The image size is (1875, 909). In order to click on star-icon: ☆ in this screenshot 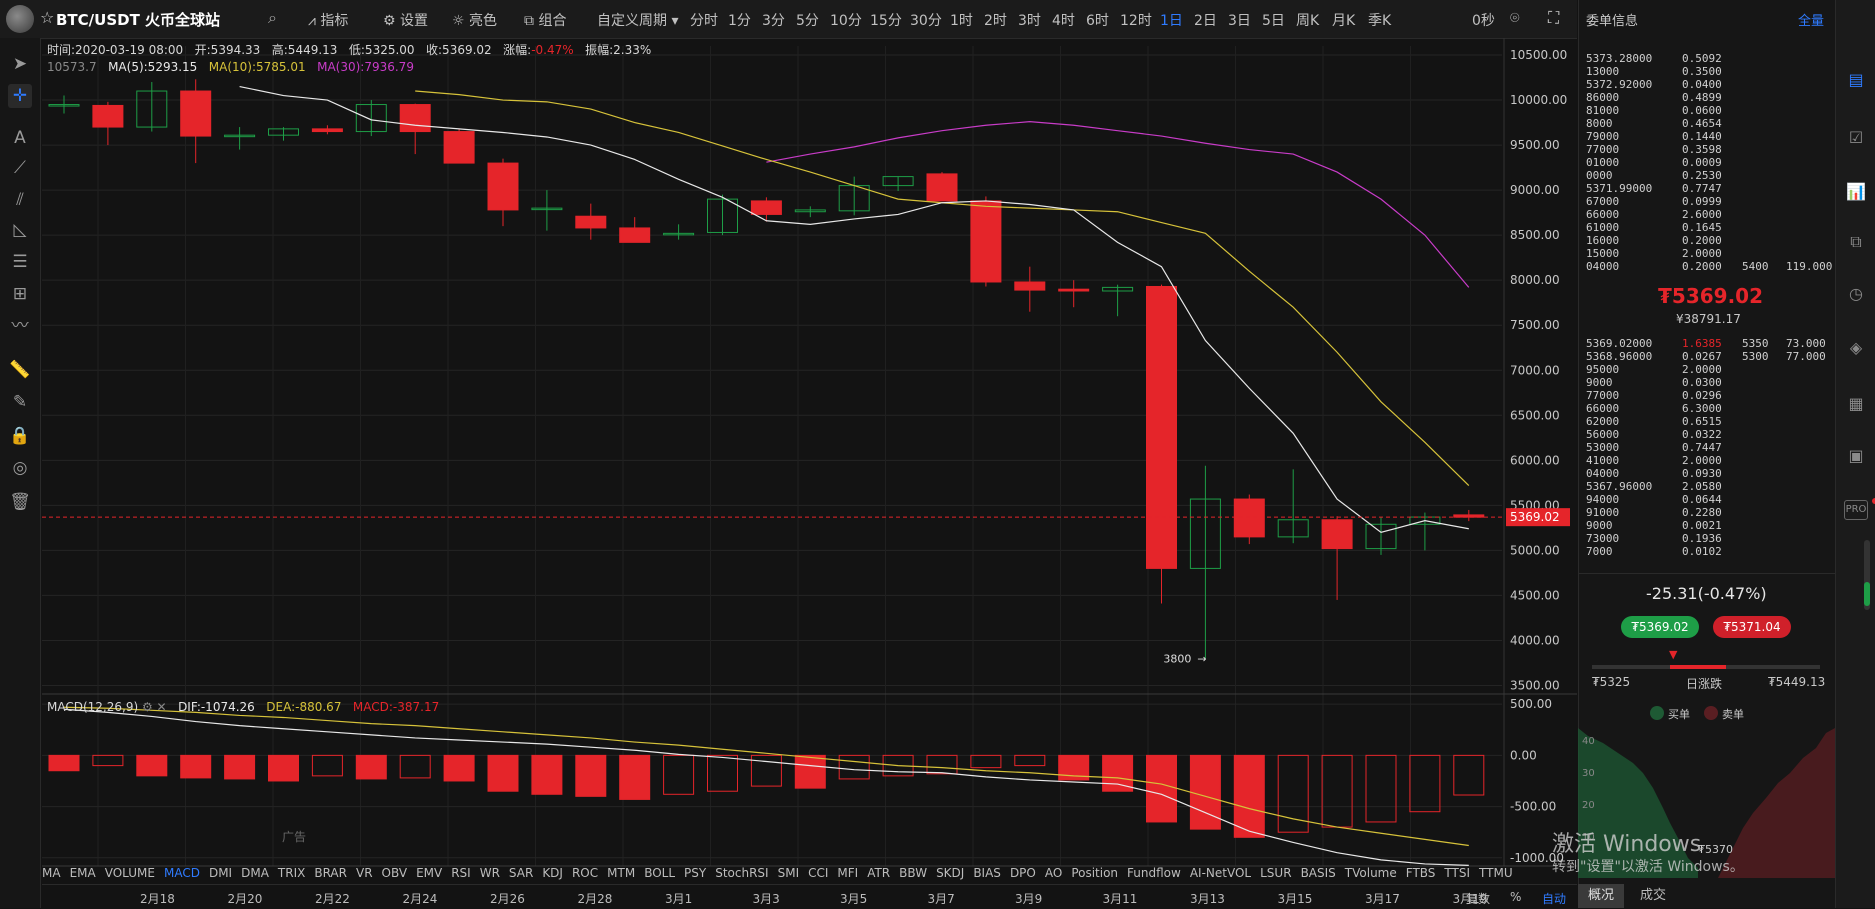, I will do `click(47, 17)`.